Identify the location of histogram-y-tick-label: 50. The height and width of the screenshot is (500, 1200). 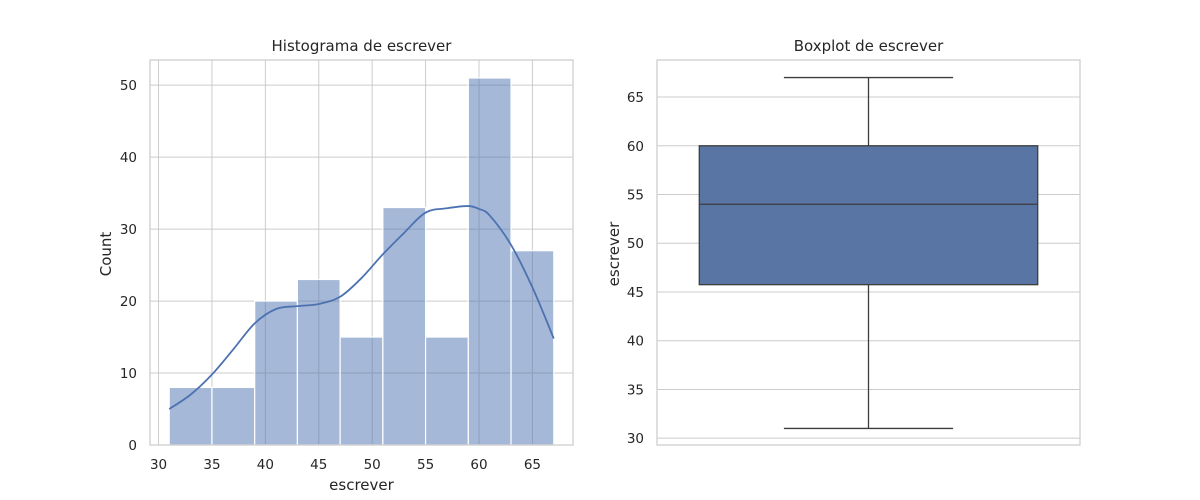
(128, 86).